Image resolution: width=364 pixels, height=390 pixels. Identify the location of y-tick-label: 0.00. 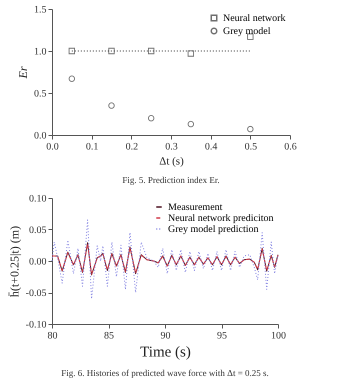
(37, 262).